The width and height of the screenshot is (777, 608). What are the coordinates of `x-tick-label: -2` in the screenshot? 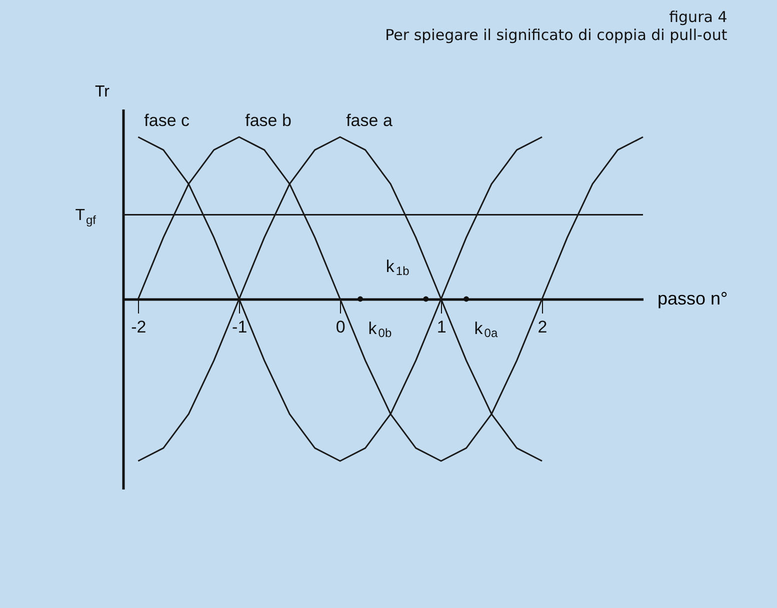 It's located at (138, 327).